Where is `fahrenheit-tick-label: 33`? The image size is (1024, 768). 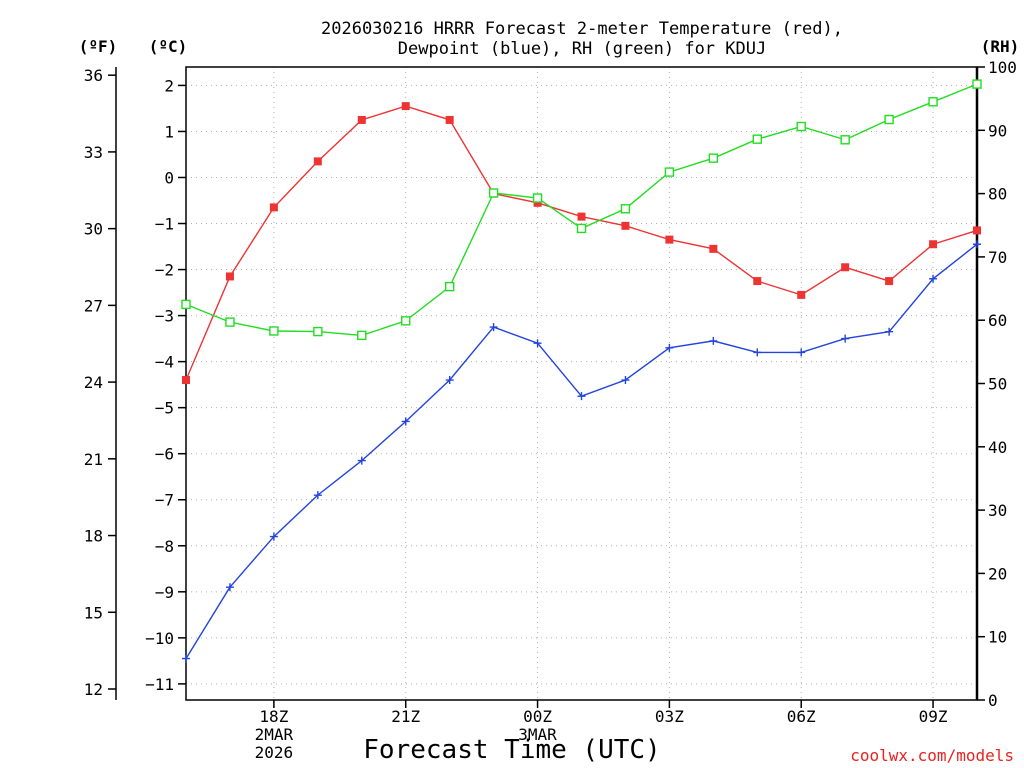
fahrenheit-tick-label: 33 is located at coordinates (93, 152).